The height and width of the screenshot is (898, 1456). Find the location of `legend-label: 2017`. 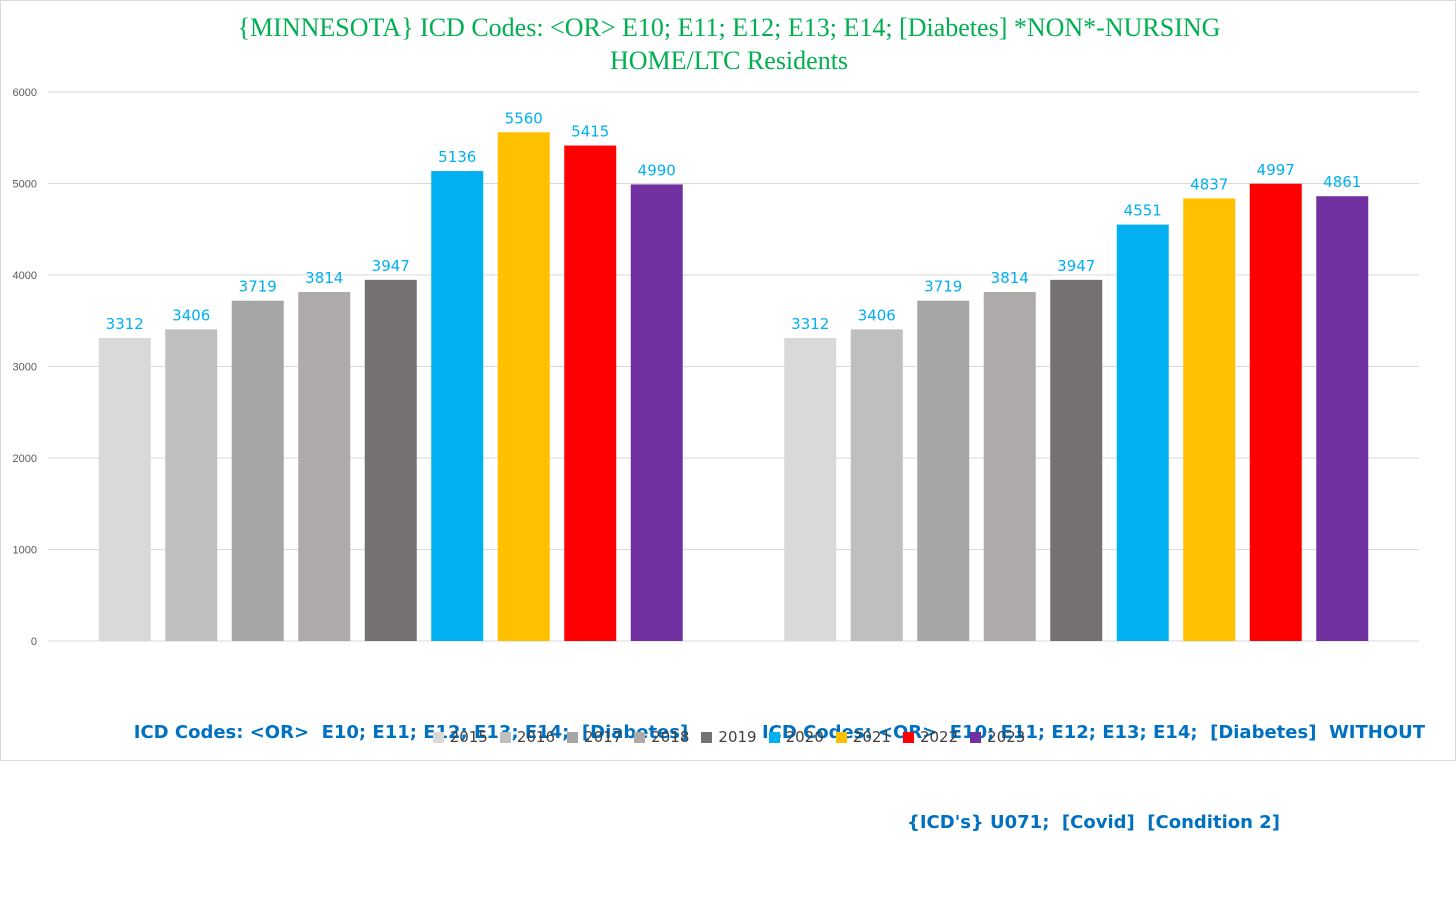

legend-label: 2017 is located at coordinates (603, 737).